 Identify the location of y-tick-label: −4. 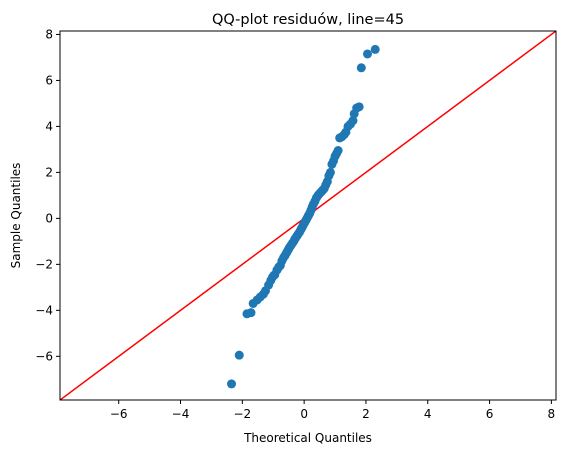
(44, 310).